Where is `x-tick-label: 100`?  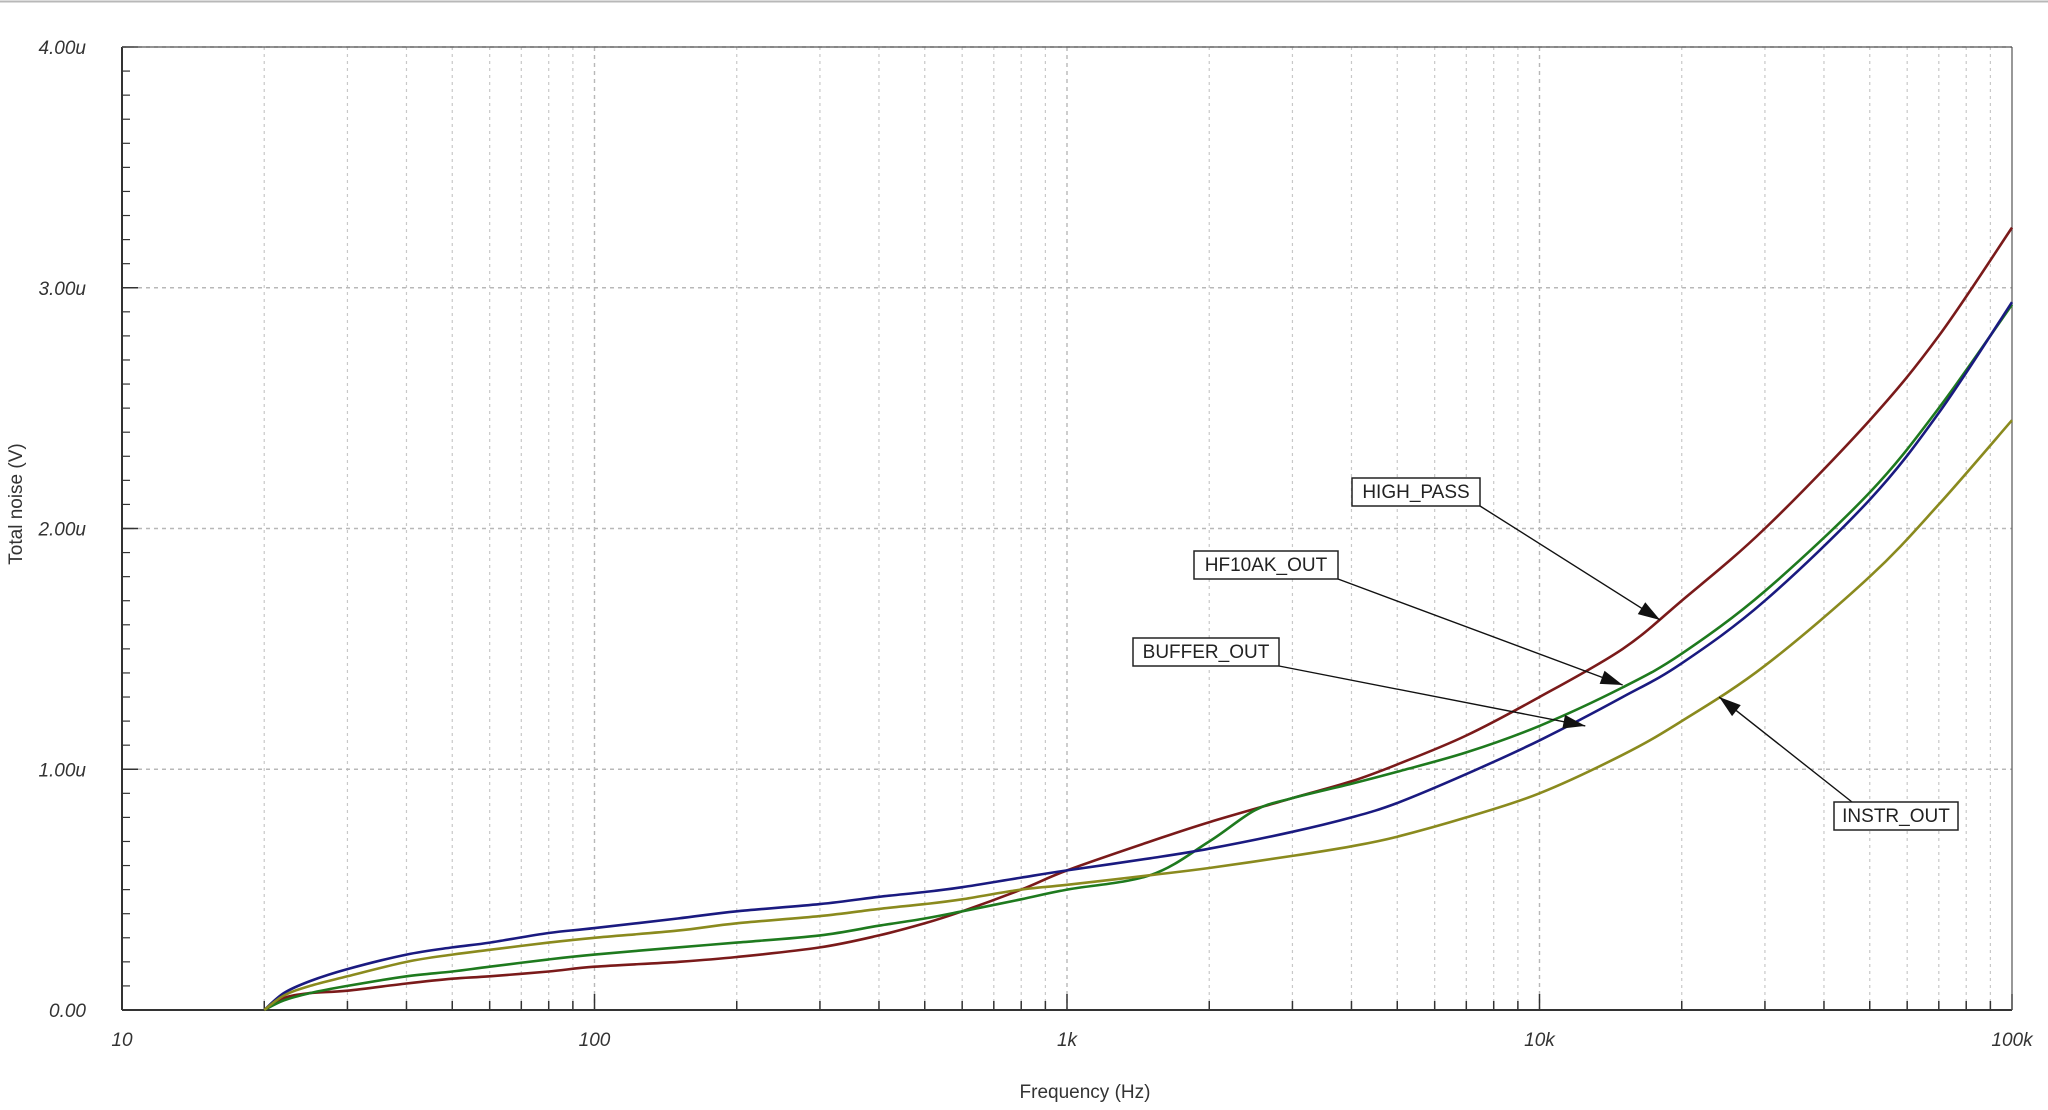 x-tick-label: 100 is located at coordinates (595, 1040).